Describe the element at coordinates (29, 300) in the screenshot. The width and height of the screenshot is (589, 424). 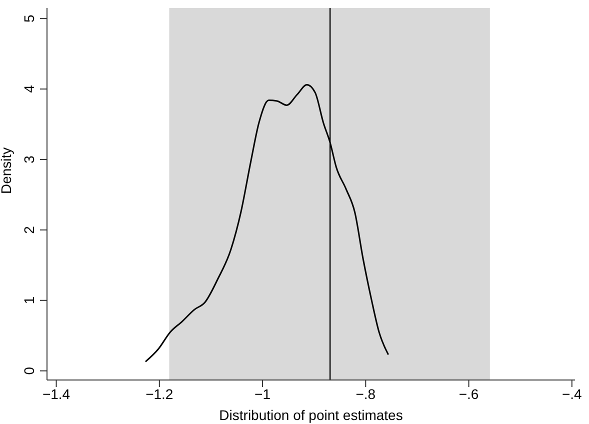
I see `y-tick-label: 1` at that location.